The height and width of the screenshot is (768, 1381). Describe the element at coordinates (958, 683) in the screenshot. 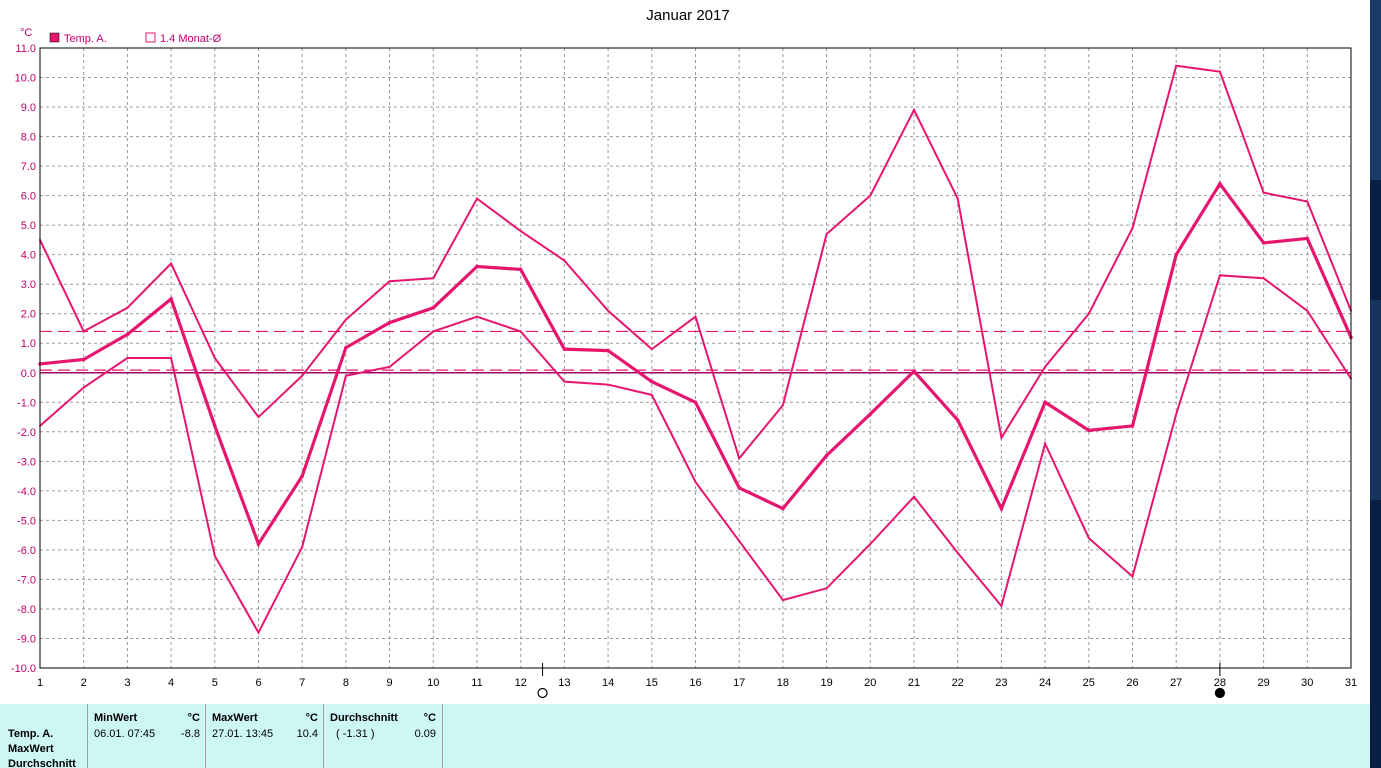

I see `x-tick-label: 22` at that location.